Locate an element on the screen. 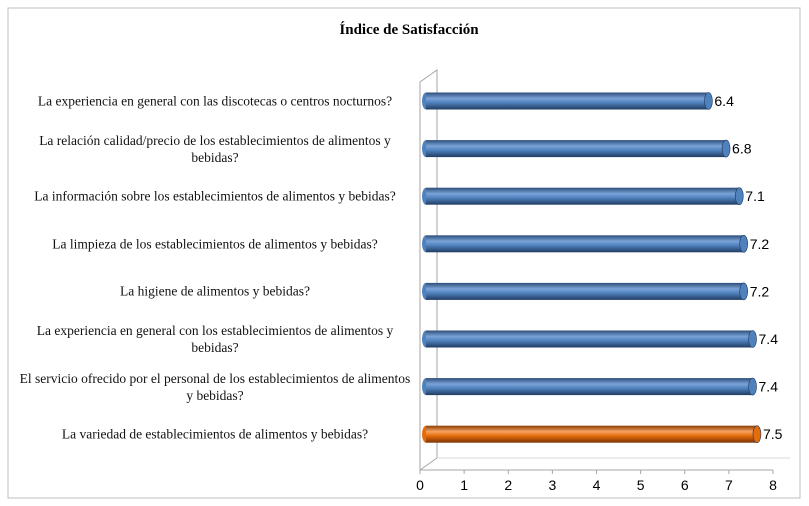 The image size is (809, 506). x-tick-label: 7 is located at coordinates (729, 485).